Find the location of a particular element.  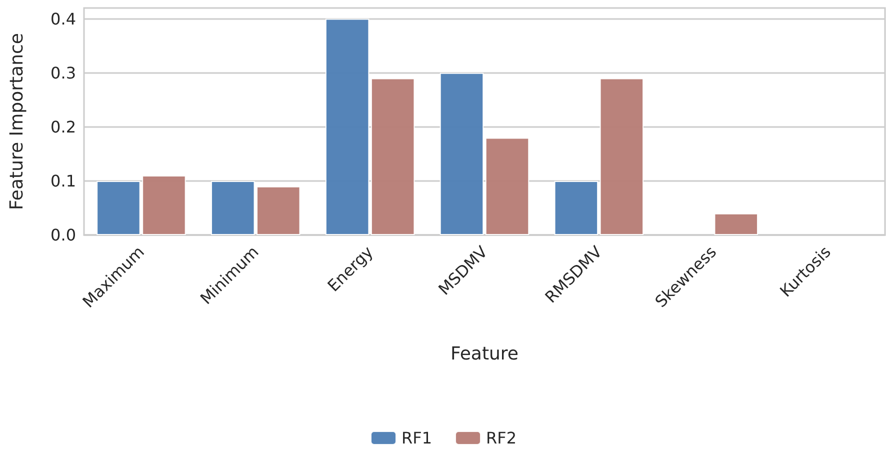

x-axis-title: Feature is located at coordinates (484, 354).